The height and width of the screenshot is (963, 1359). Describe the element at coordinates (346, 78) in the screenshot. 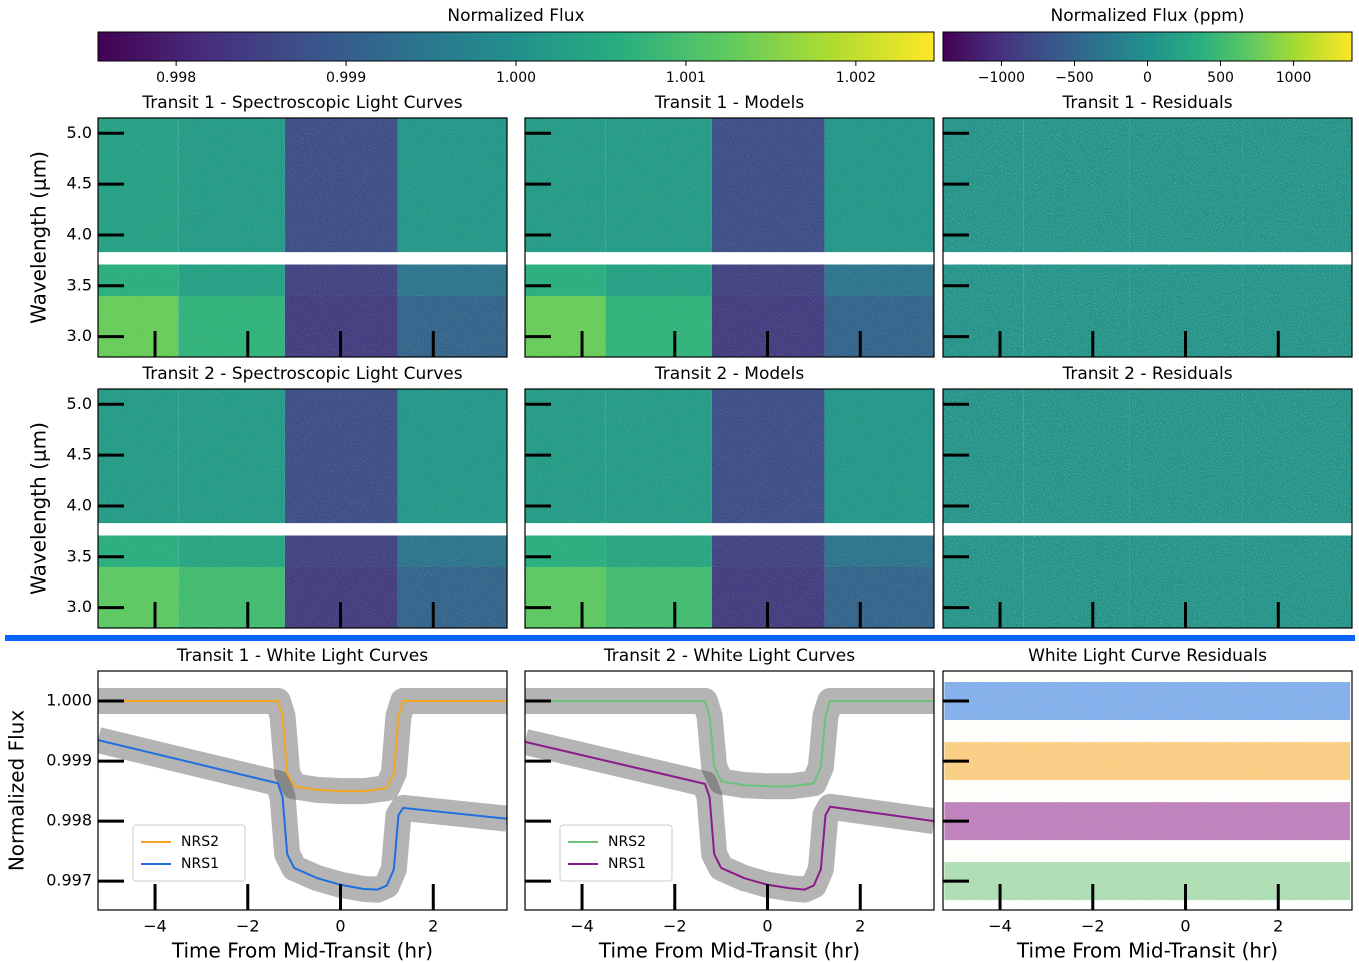

I see `colorbar-tick-label: 0.999` at that location.